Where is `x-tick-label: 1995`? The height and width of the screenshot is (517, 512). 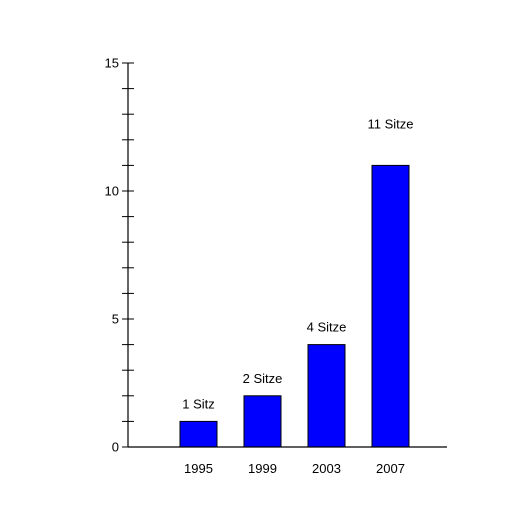
x-tick-label: 1995 is located at coordinates (198, 468).